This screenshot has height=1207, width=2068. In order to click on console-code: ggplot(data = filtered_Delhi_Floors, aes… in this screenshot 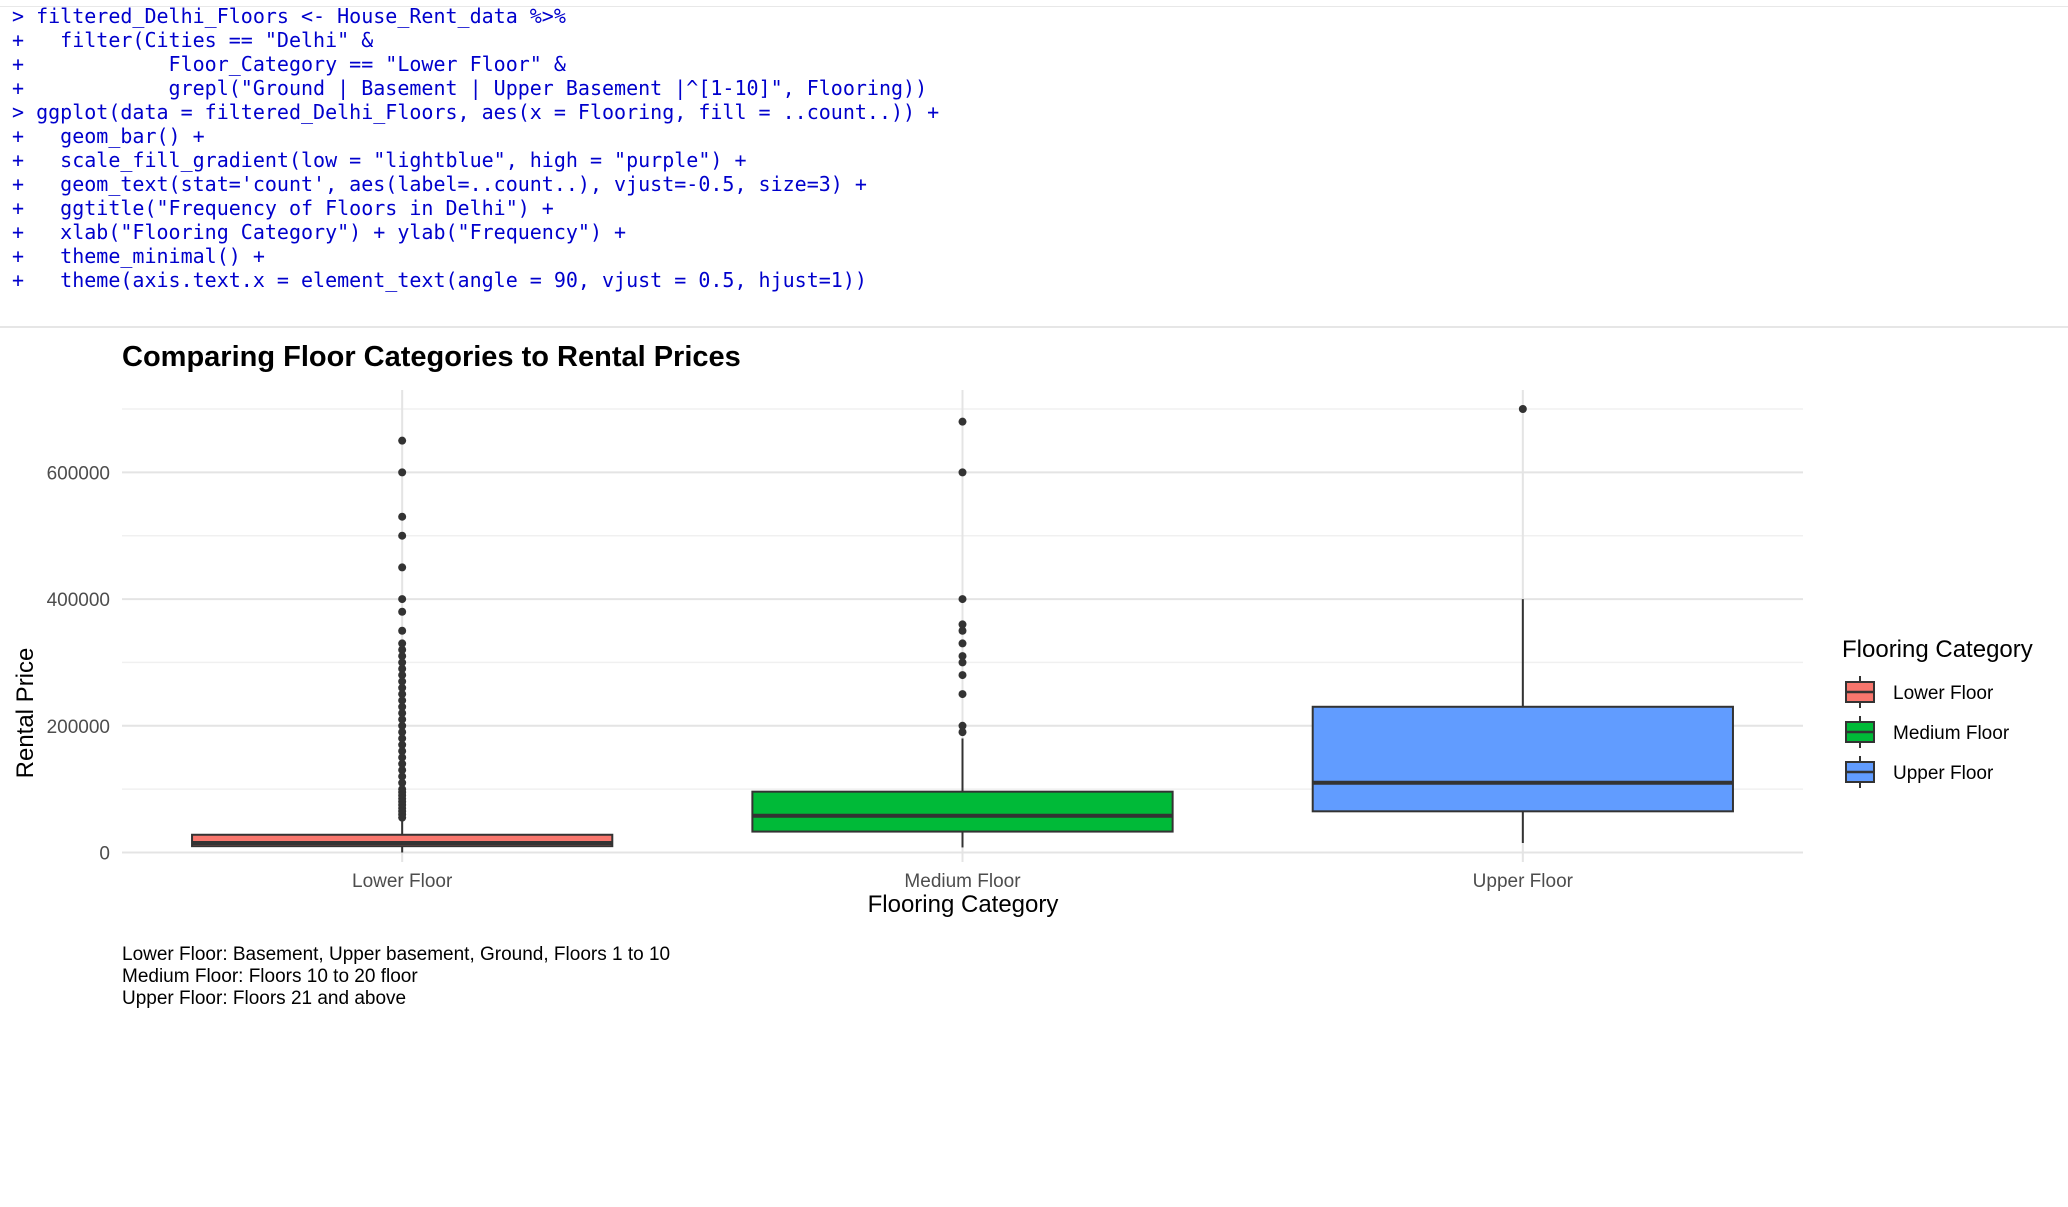, I will do `click(482, 112)`.